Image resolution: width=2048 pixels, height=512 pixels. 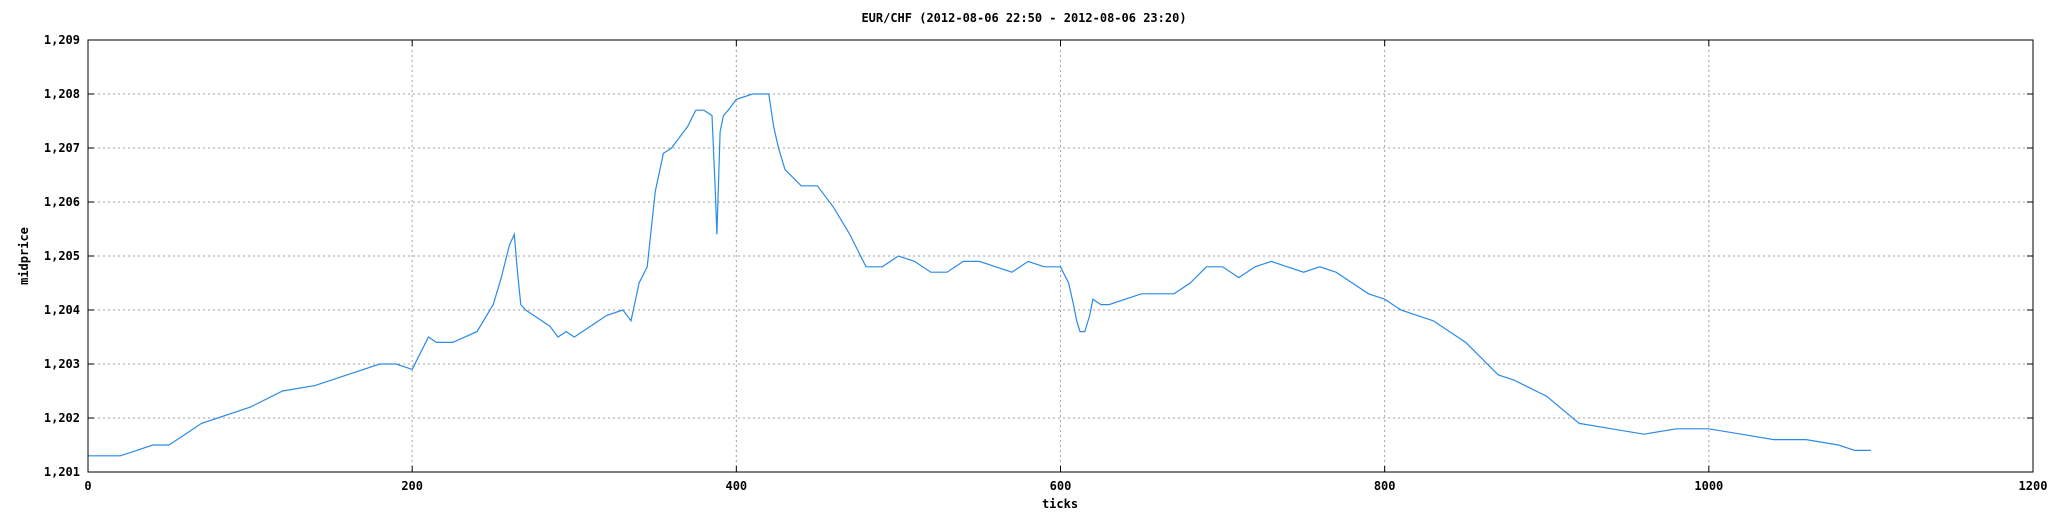 I want to click on x-tick-label: 800, so click(x=1385, y=486).